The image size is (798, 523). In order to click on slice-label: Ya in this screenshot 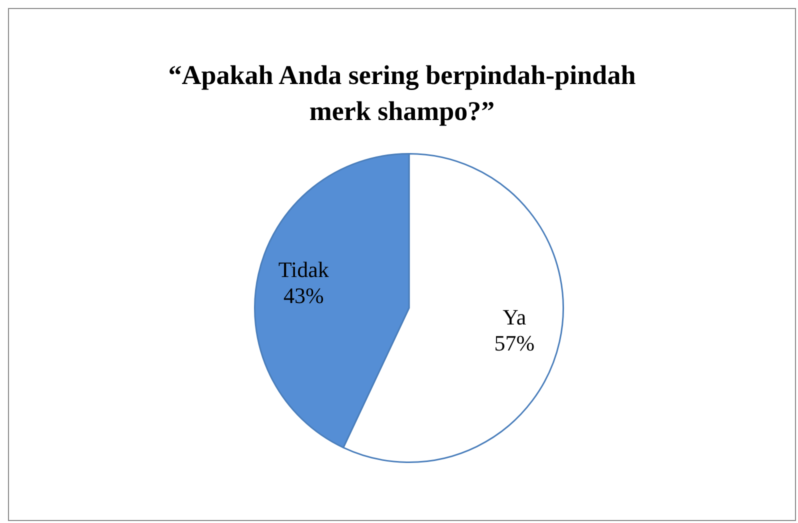, I will do `click(514, 317)`.